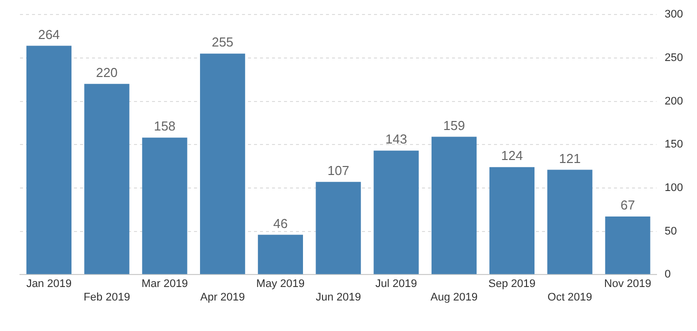 This screenshot has height=331, width=697. What do you see at coordinates (223, 42) in the screenshot?
I see `data-label: 255` at bounding box center [223, 42].